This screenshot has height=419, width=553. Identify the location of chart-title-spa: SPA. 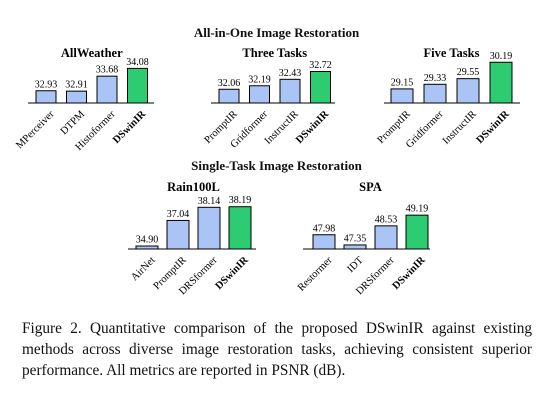
(370, 187).